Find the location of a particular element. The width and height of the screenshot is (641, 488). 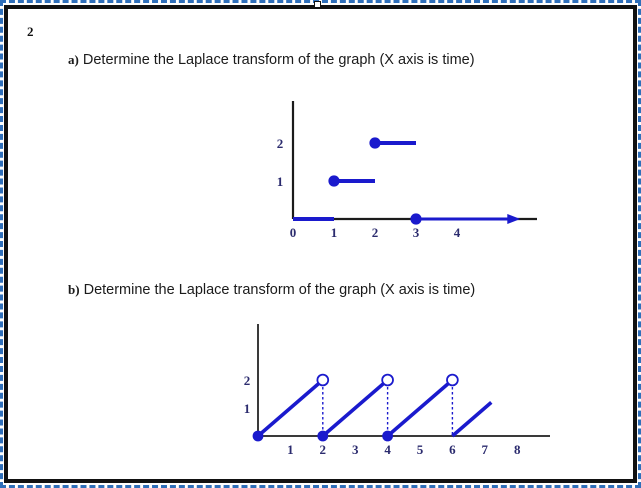

x-tick-label-b-8: 8 is located at coordinates (517, 449).